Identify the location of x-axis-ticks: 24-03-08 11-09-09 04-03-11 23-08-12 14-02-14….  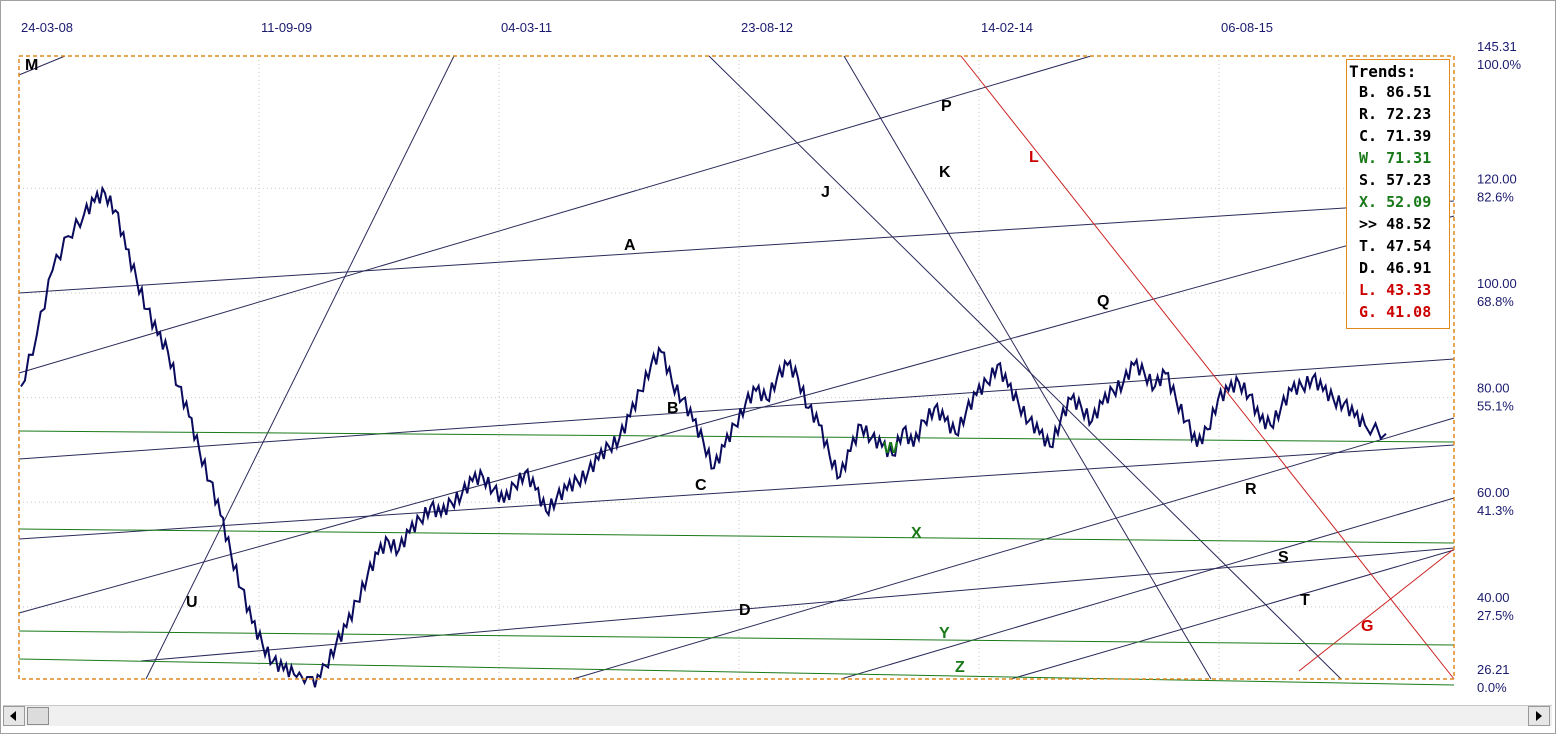
(647, 27).